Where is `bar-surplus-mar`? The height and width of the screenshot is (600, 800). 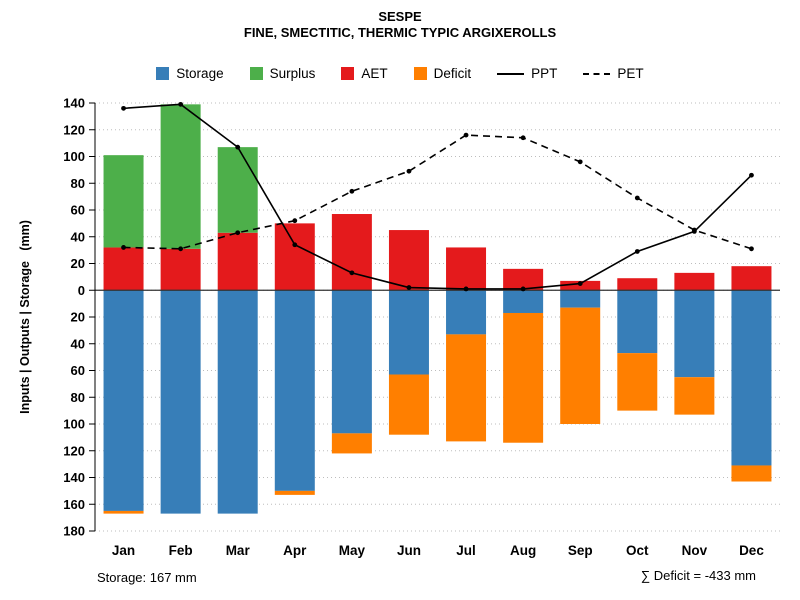
bar-surplus-mar is located at coordinates (237, 190).